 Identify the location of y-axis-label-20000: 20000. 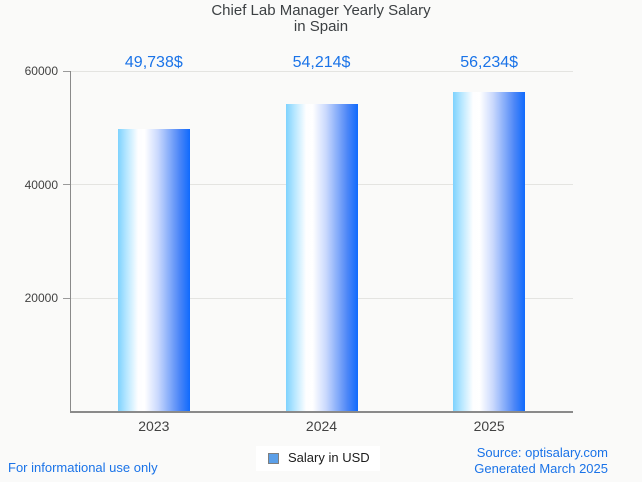
(41, 298).